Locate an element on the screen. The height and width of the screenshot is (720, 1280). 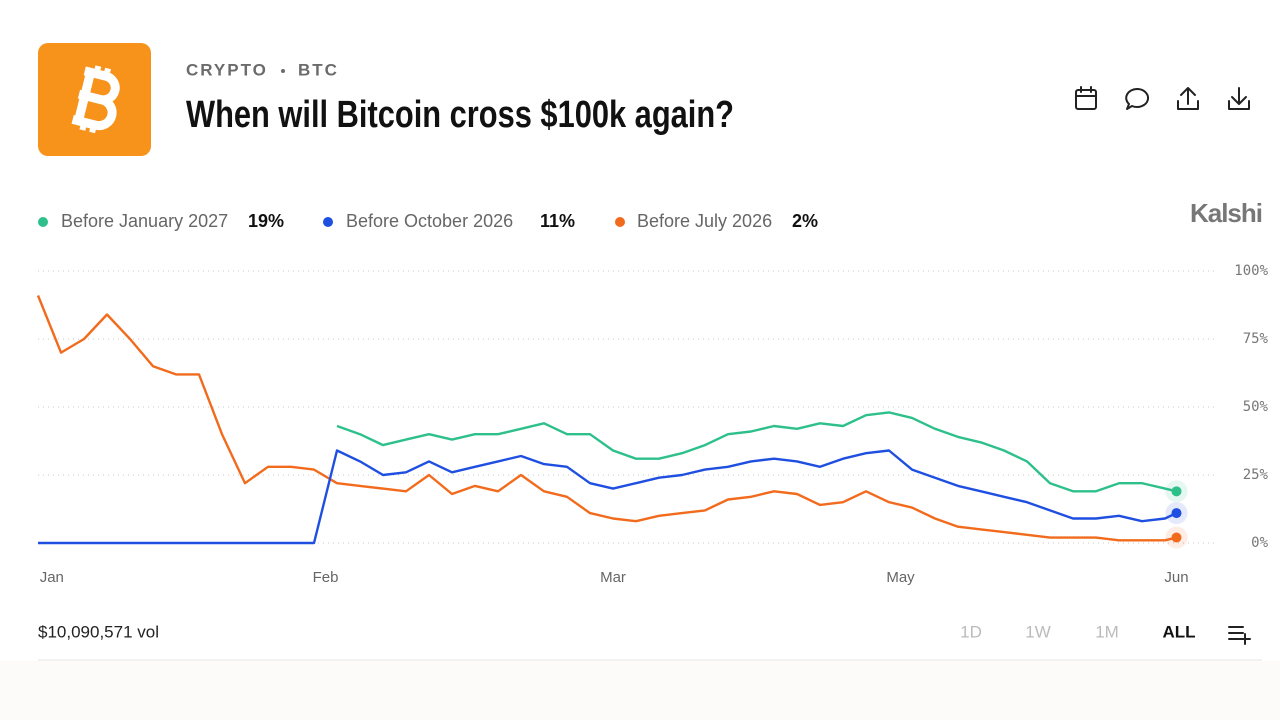
x-tick-label: Mar is located at coordinates (613, 577).